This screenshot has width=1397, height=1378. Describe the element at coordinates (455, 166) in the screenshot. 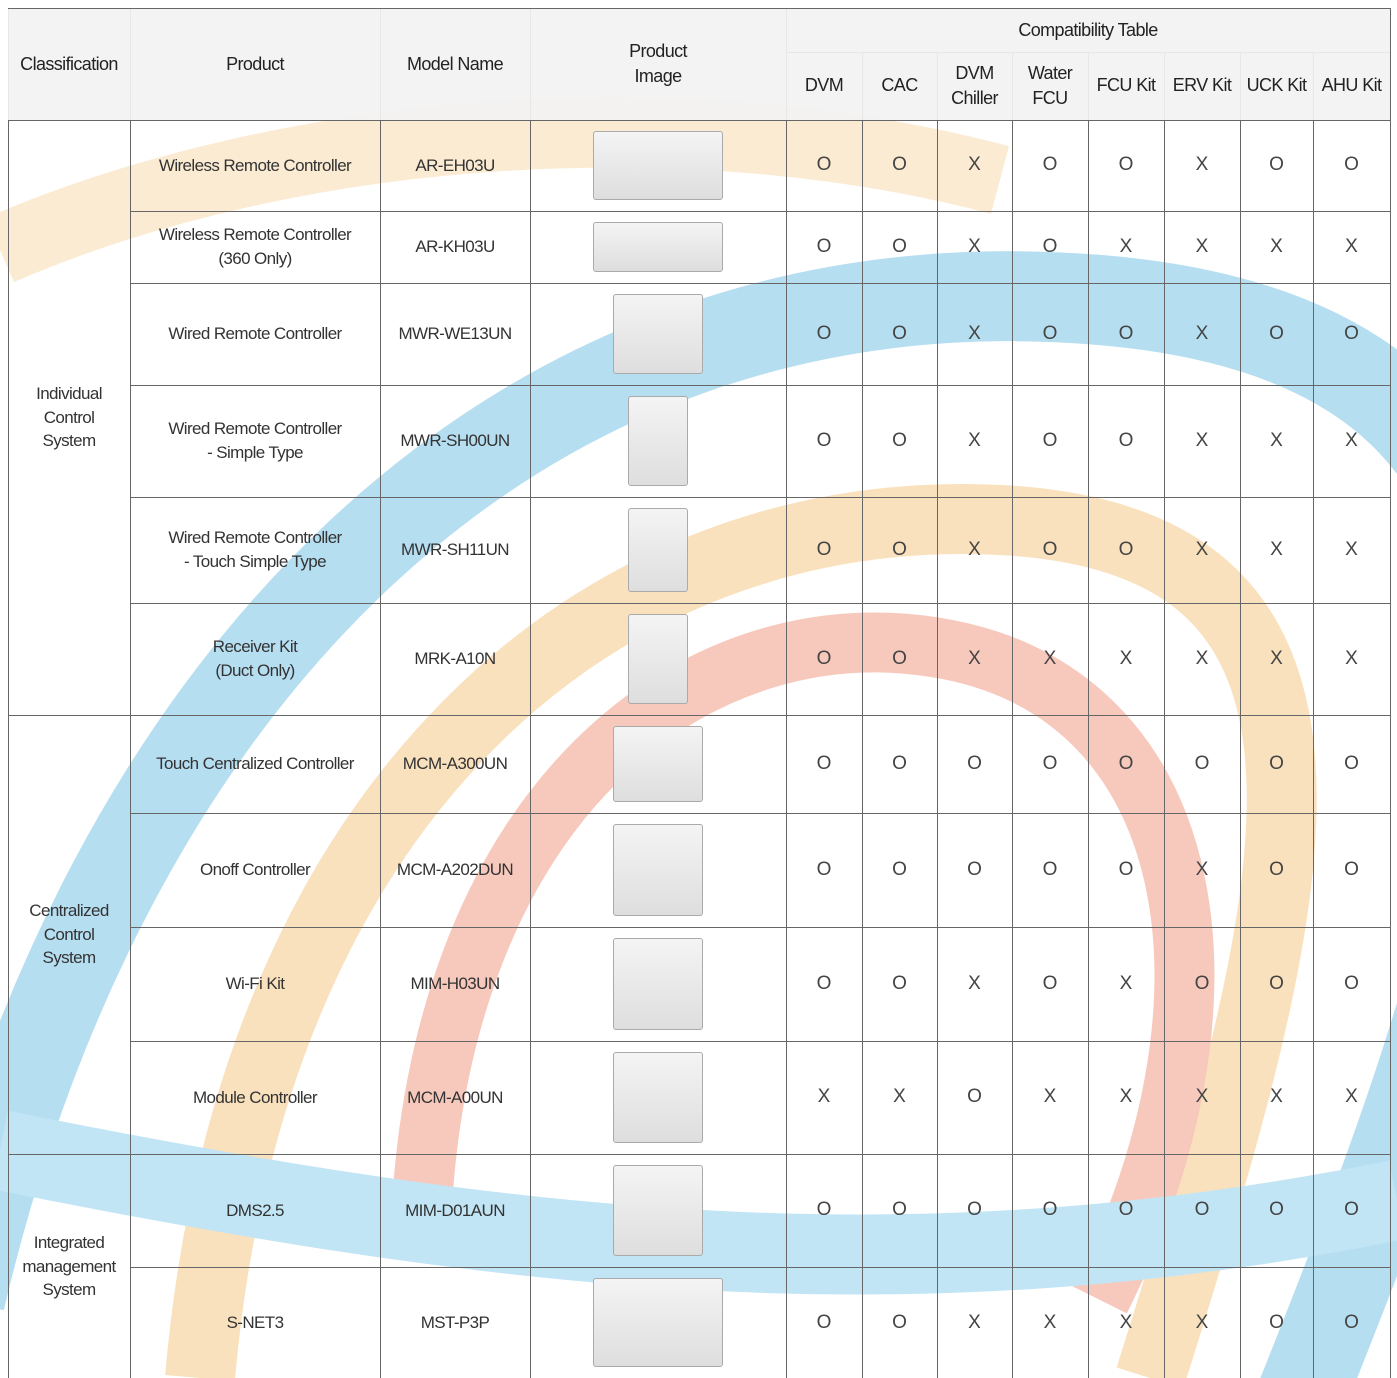

I see `model-name: AR-EH03U` at that location.